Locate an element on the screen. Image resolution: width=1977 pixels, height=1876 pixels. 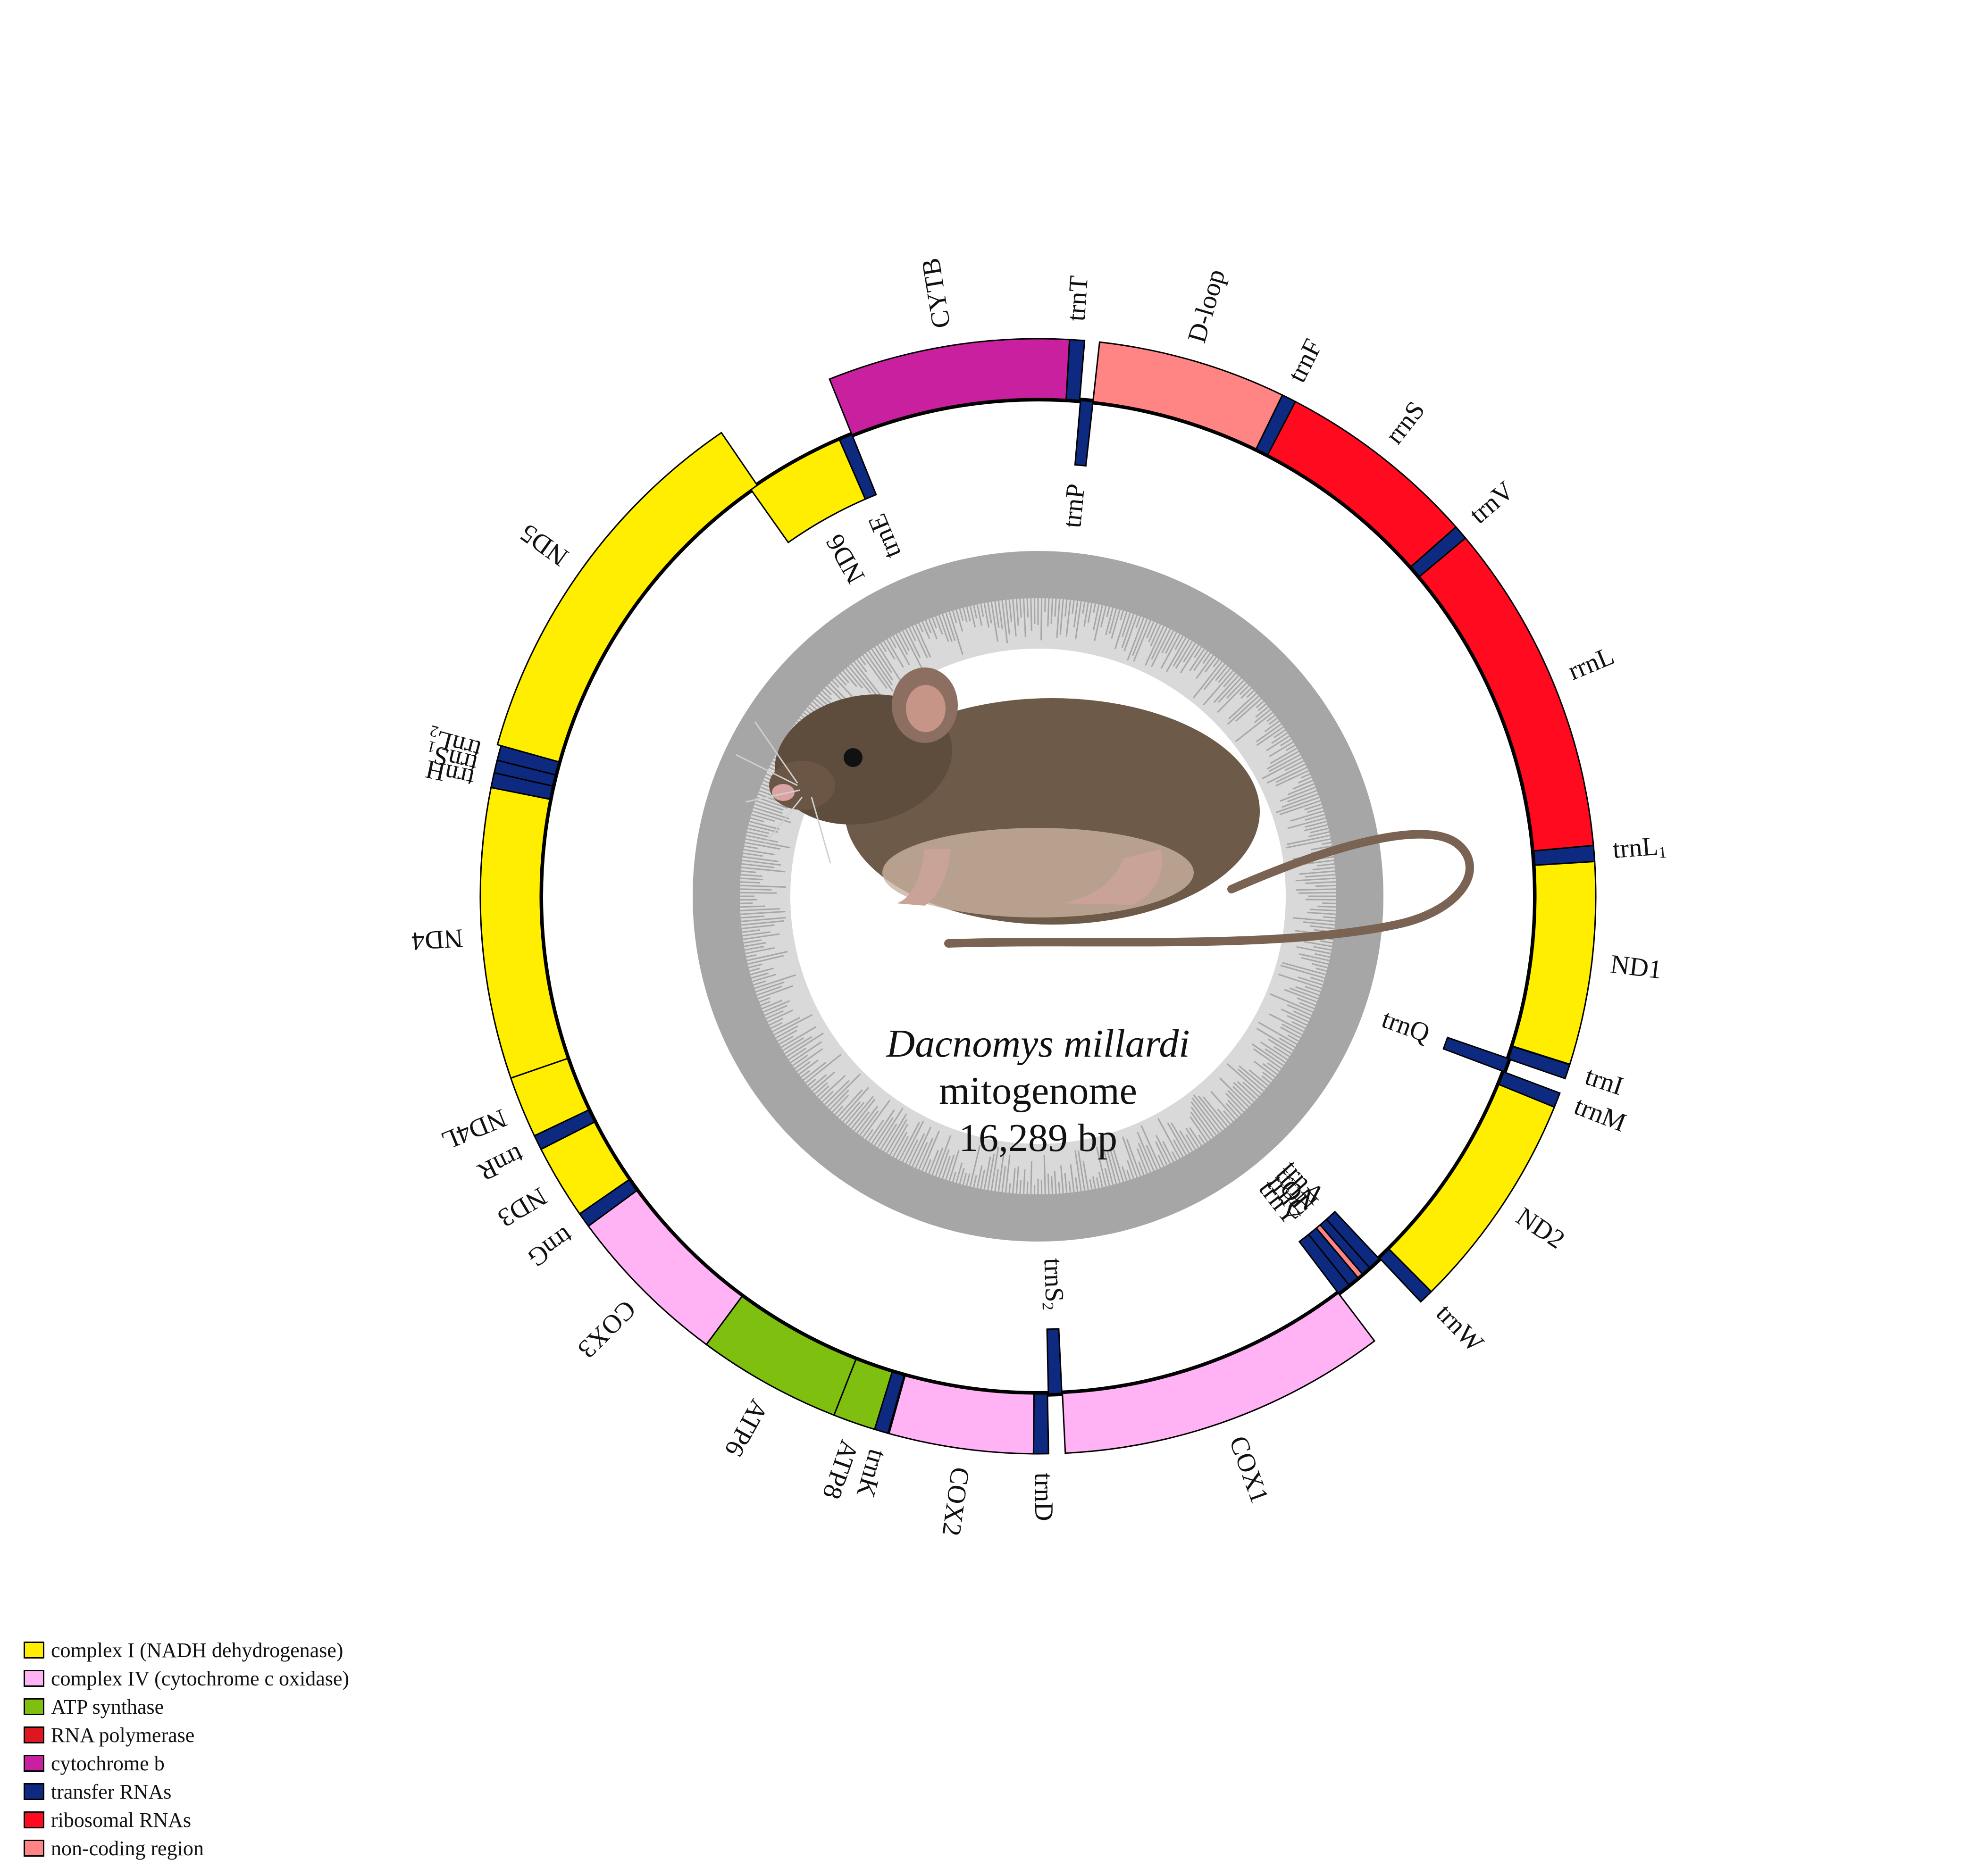
label-cox3: COX3 is located at coordinates (606, 1329).